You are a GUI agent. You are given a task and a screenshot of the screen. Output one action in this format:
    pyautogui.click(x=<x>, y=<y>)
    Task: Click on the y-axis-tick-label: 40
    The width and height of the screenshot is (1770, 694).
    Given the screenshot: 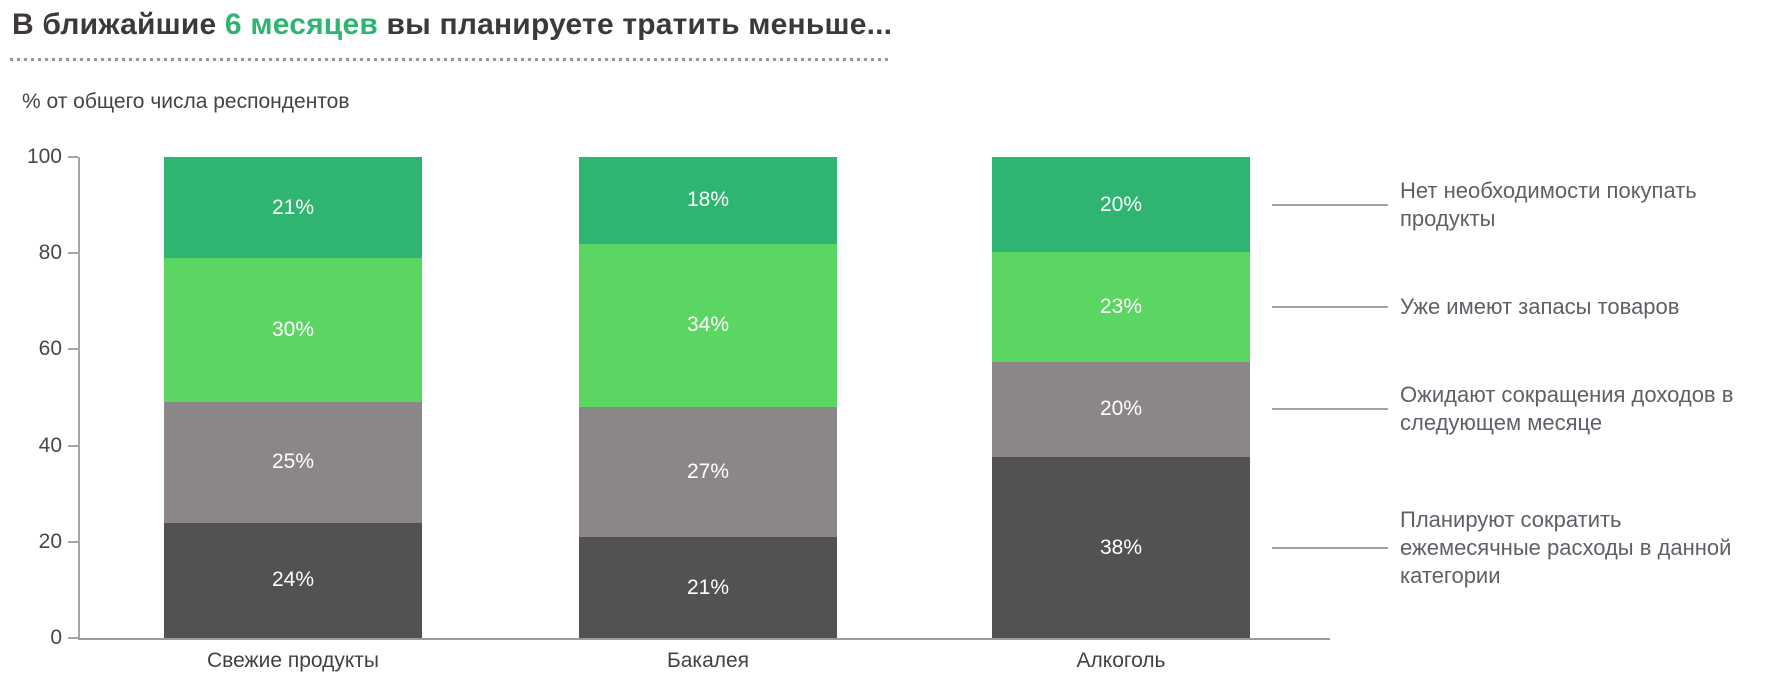 What is the action you would take?
    pyautogui.click(x=50, y=445)
    